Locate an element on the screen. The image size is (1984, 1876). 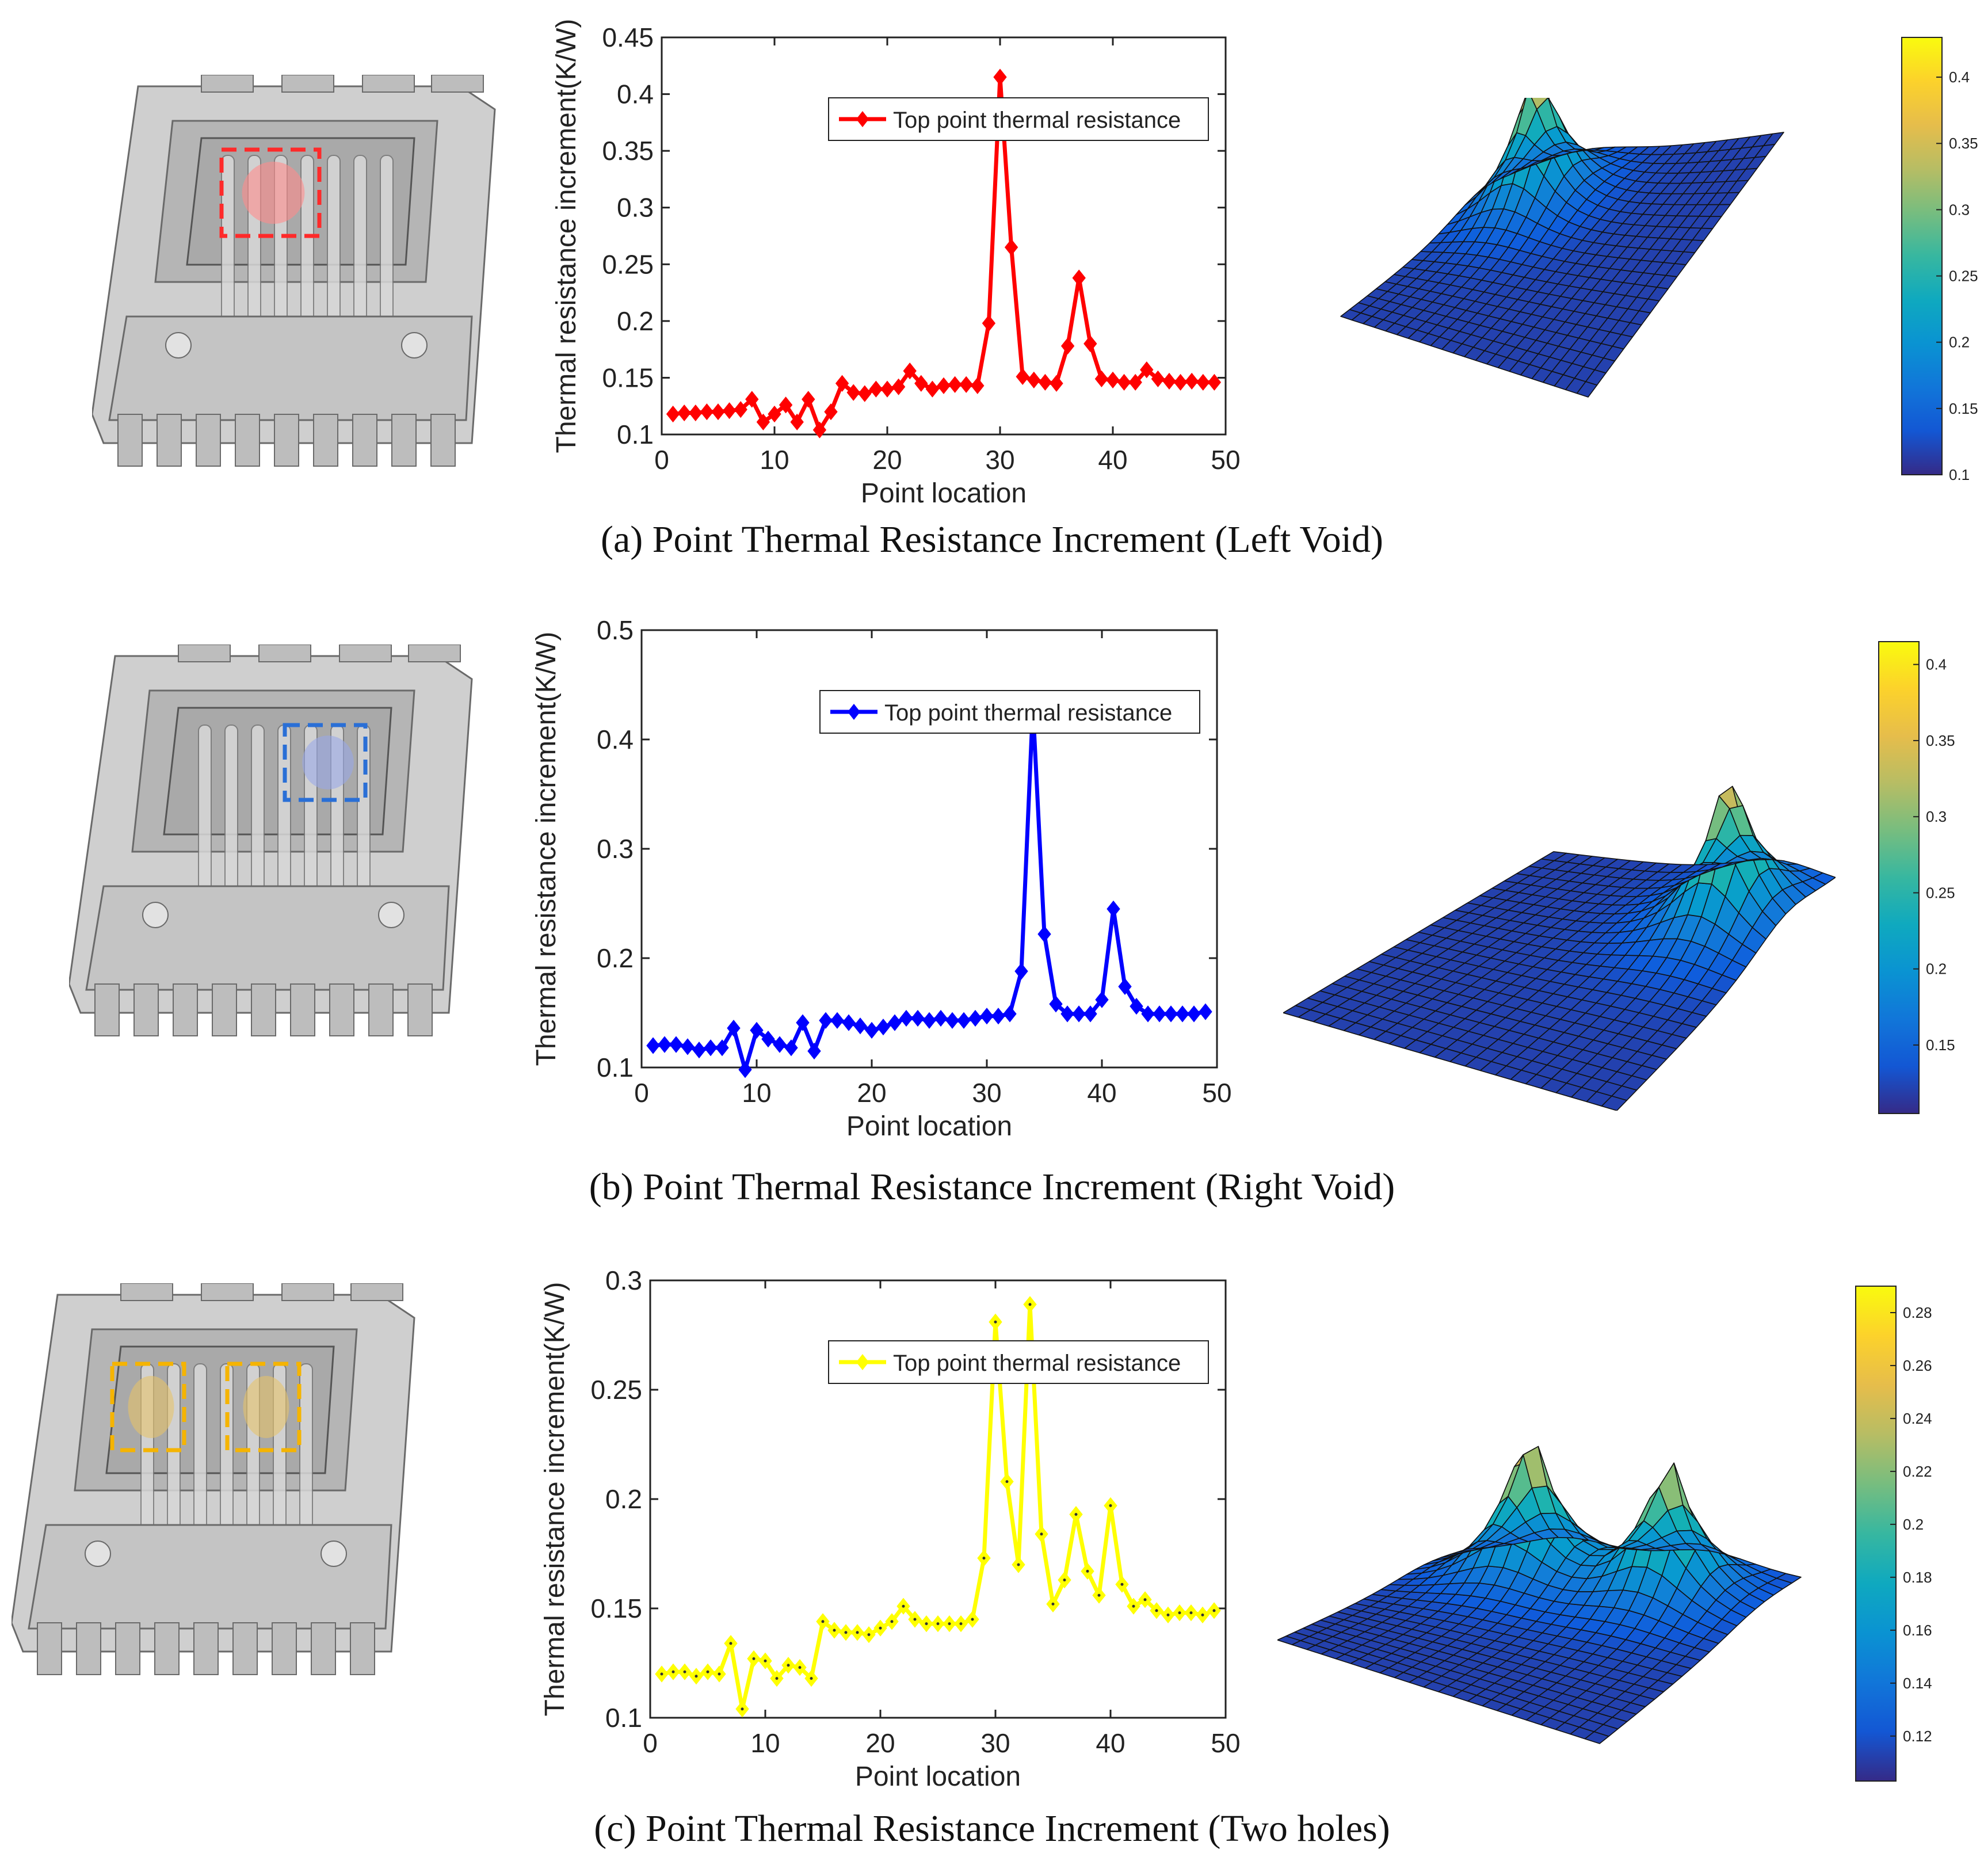
legend-label: Top point thermal resistance is located at coordinates (1037, 120).